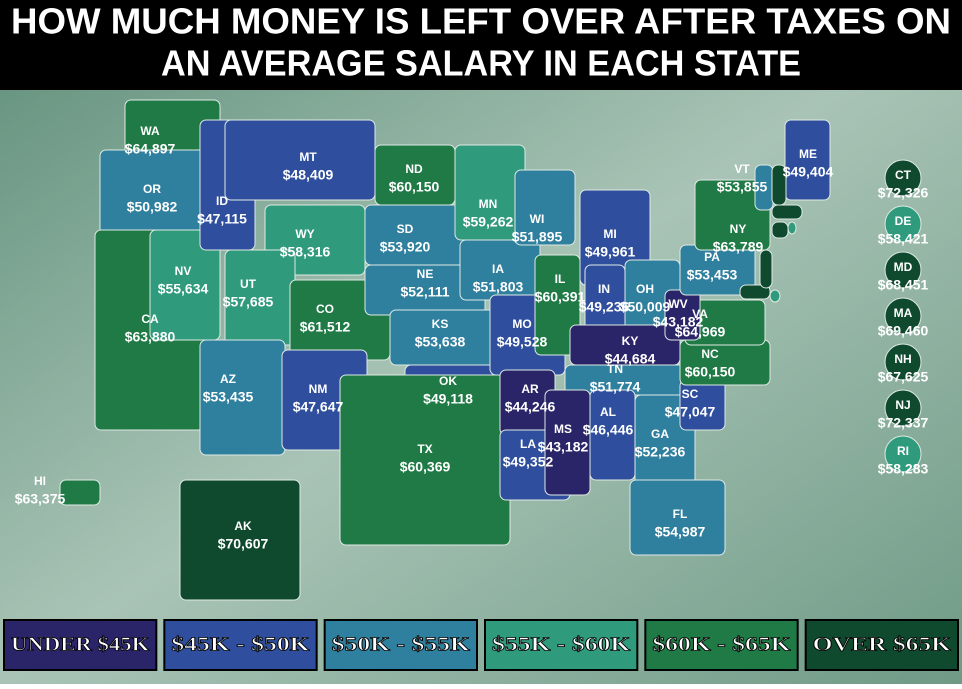 This screenshot has width=962, height=689. Describe the element at coordinates (903, 377) in the screenshot. I see `state-amount: $67,625` at that location.